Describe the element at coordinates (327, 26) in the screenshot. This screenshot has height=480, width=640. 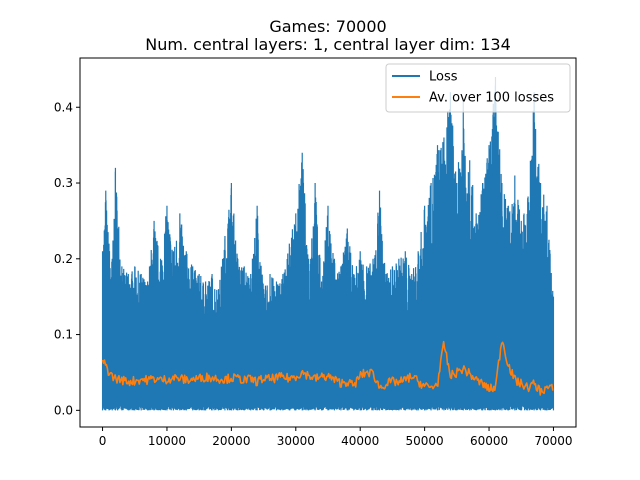
I see `chart-title-line-1: Games: 70000` at that location.